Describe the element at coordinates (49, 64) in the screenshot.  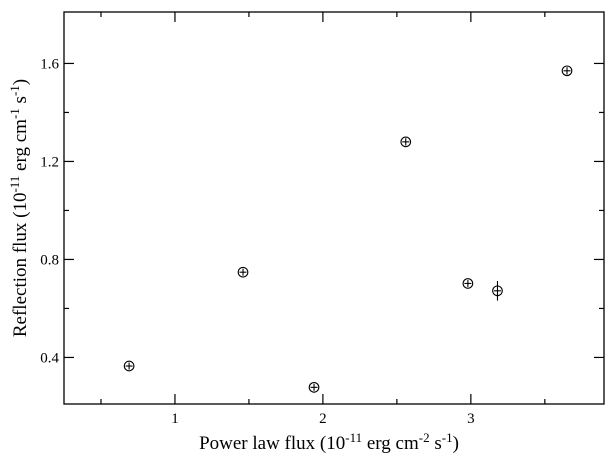
I see `y-tick-label: 1.6` at that location.